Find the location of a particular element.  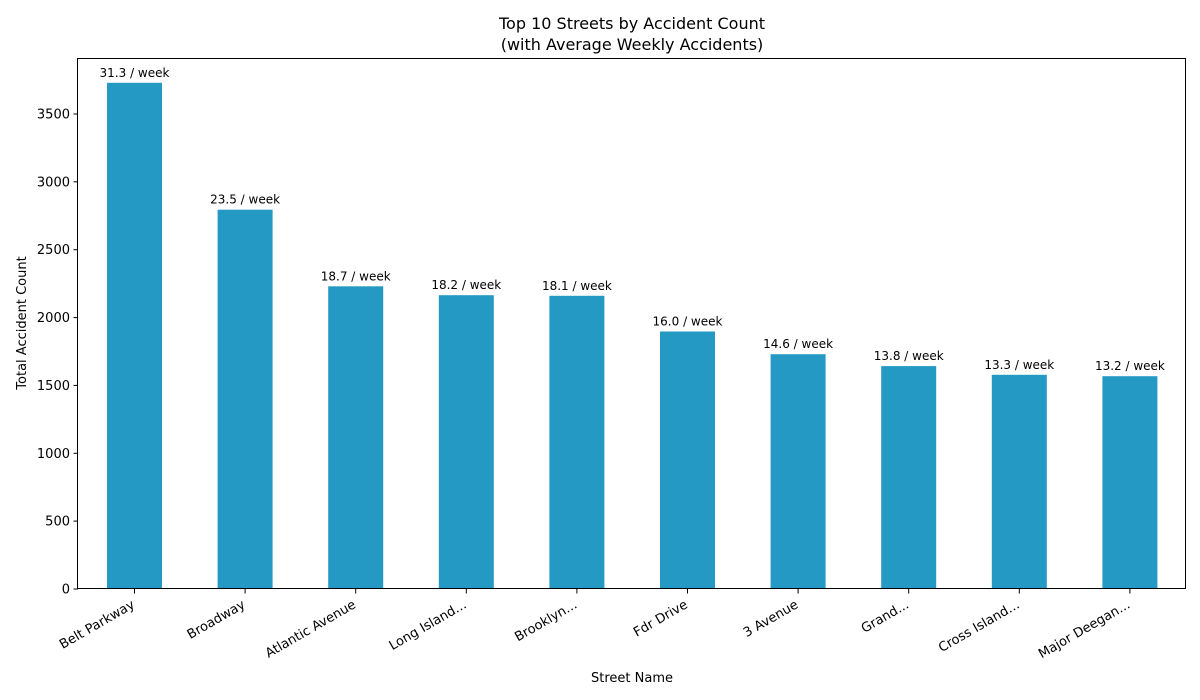

y-tick-label: 1000 is located at coordinates (53, 454).